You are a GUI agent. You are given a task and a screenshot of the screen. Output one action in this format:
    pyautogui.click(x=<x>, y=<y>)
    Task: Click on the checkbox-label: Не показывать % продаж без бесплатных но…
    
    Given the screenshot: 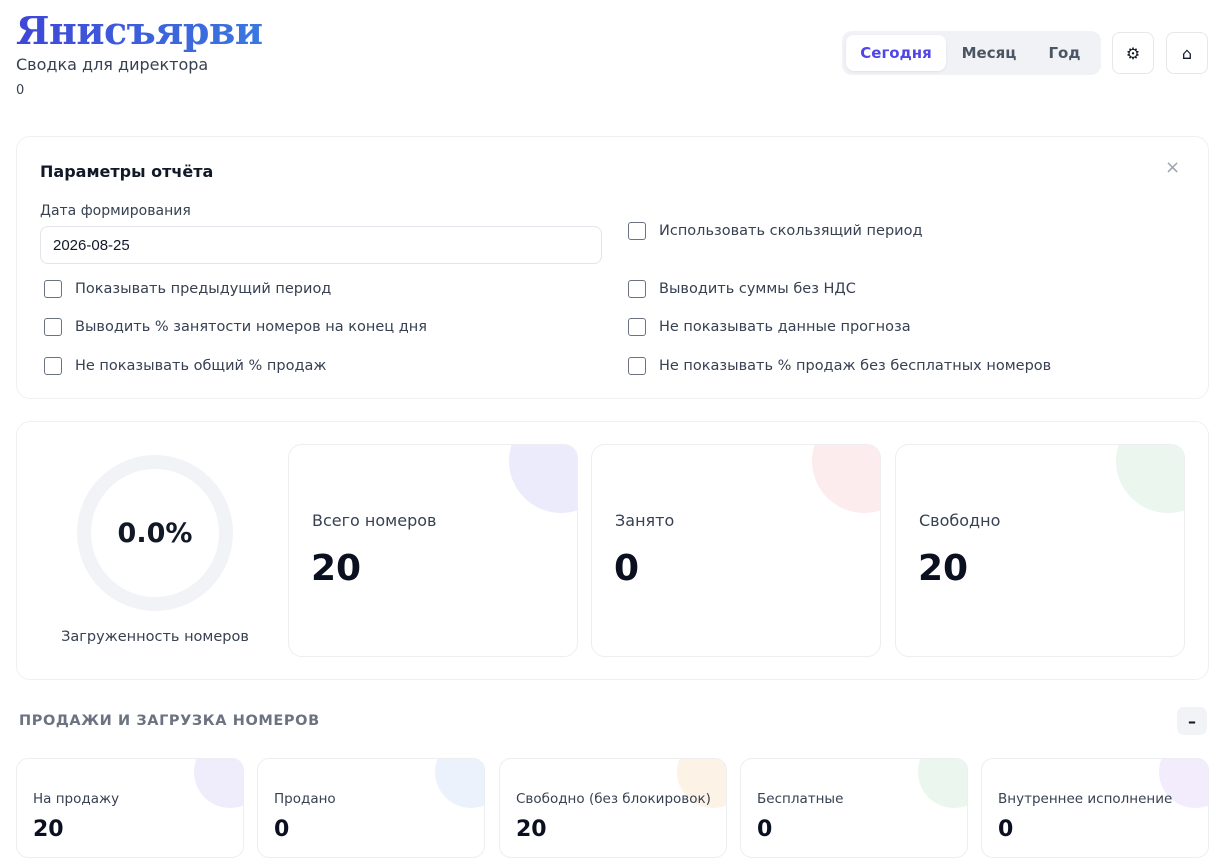 What is the action you would take?
    pyautogui.click(x=855, y=366)
    